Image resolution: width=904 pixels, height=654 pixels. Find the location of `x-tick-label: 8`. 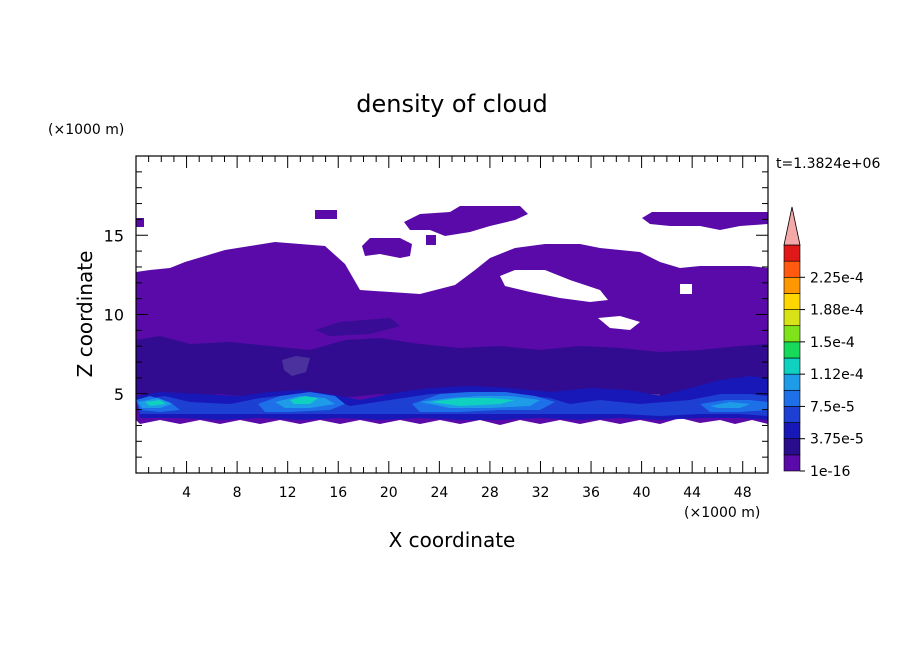

x-tick-label: 8 is located at coordinates (237, 493).